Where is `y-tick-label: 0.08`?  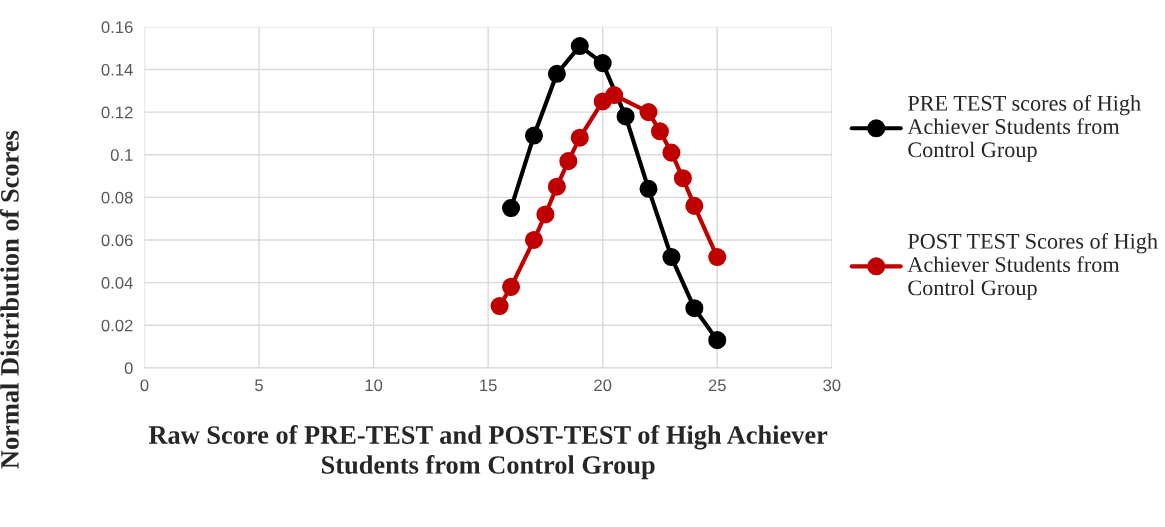 y-tick-label: 0.08 is located at coordinates (117, 197).